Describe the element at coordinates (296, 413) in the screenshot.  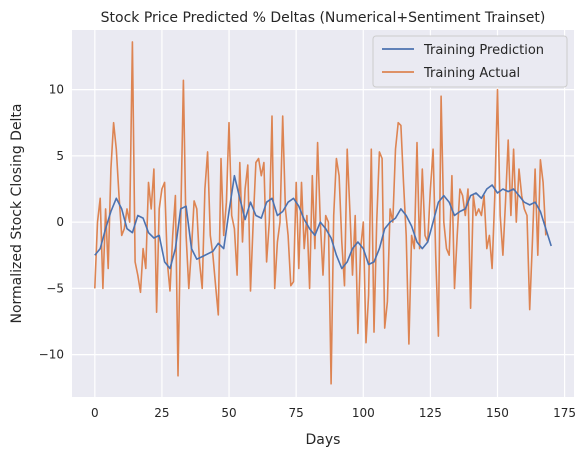
I see `x-tick-label: 75` at that location.